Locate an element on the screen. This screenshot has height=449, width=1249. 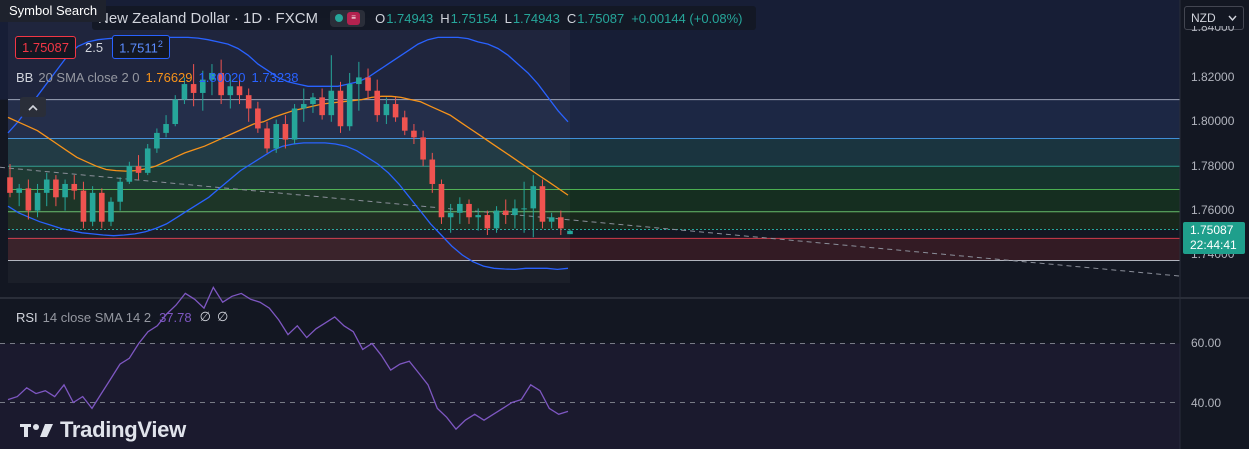
close-label: C is located at coordinates (571, 18).